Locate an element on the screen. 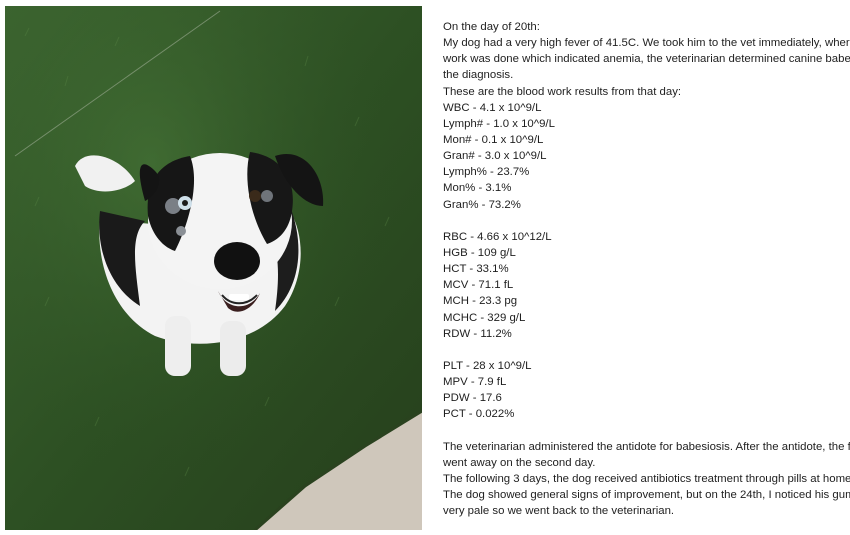  text-line: Mon# - 0.1 x 10^9/L is located at coordinates (493, 139).